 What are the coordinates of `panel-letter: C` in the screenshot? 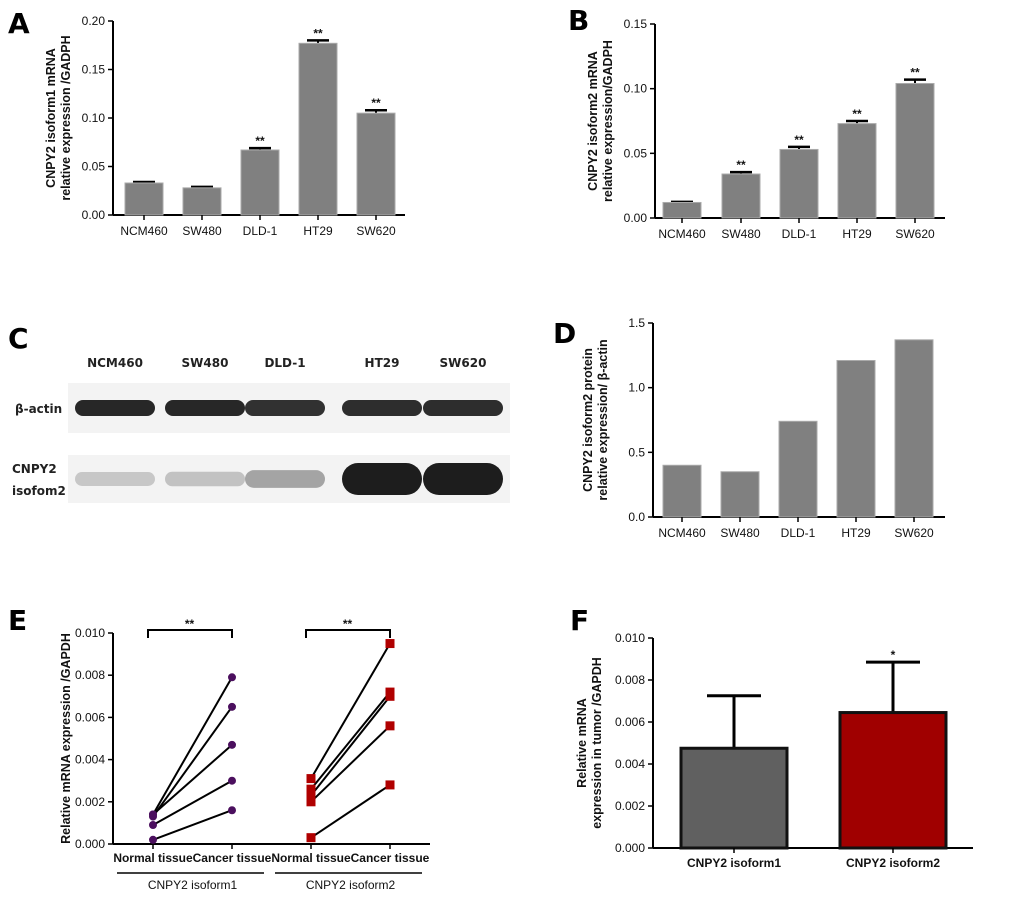 It's located at (18, 338).